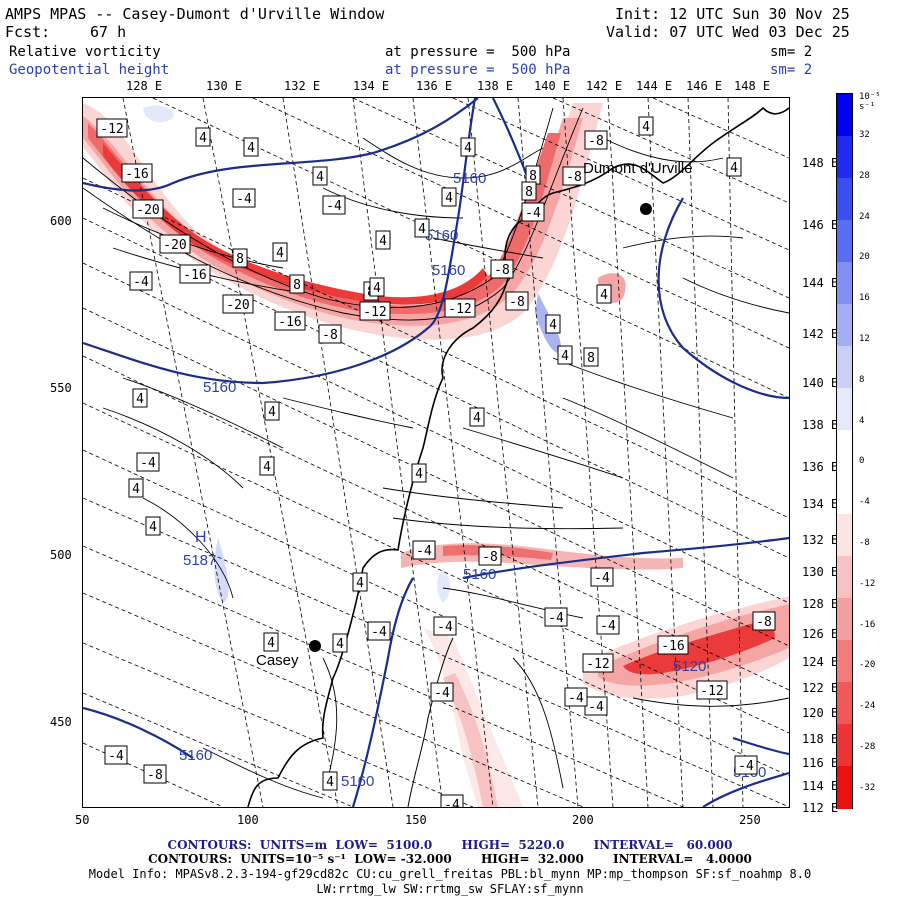 Image resolution: width=900 pixels, height=900 pixels. Describe the element at coordinates (820, 283) in the screenshot. I see `right-lon-label: 144 E` at that location.